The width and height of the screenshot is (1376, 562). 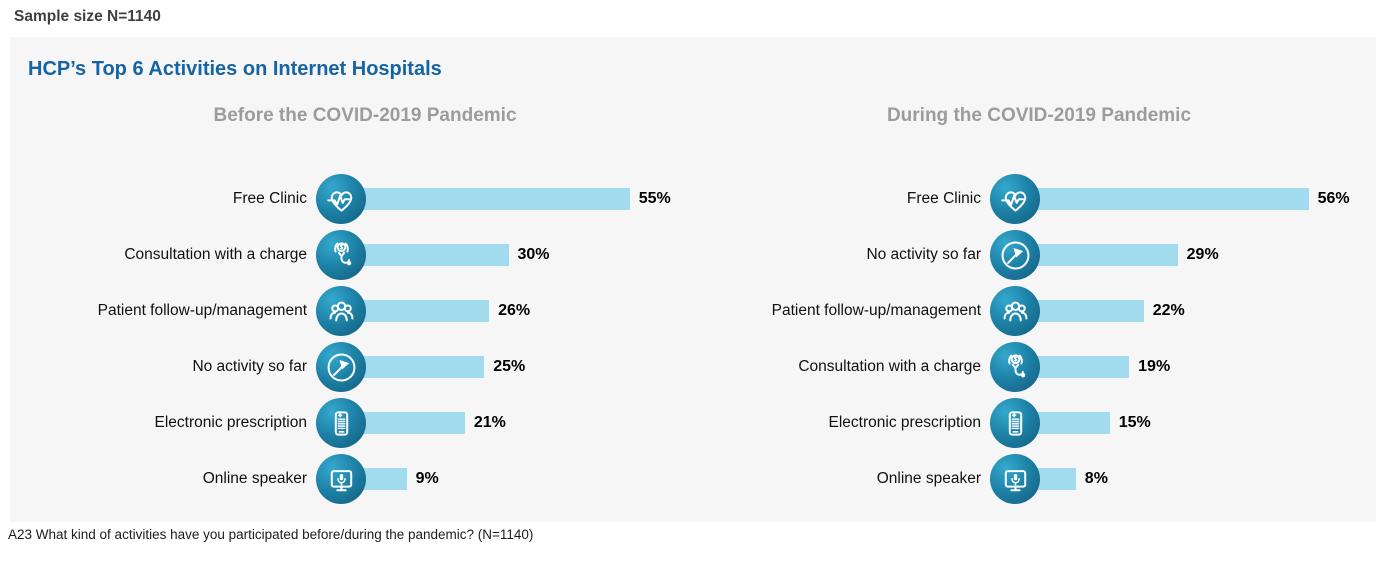 I want to click on value-label: 15%, so click(x=1134, y=422).